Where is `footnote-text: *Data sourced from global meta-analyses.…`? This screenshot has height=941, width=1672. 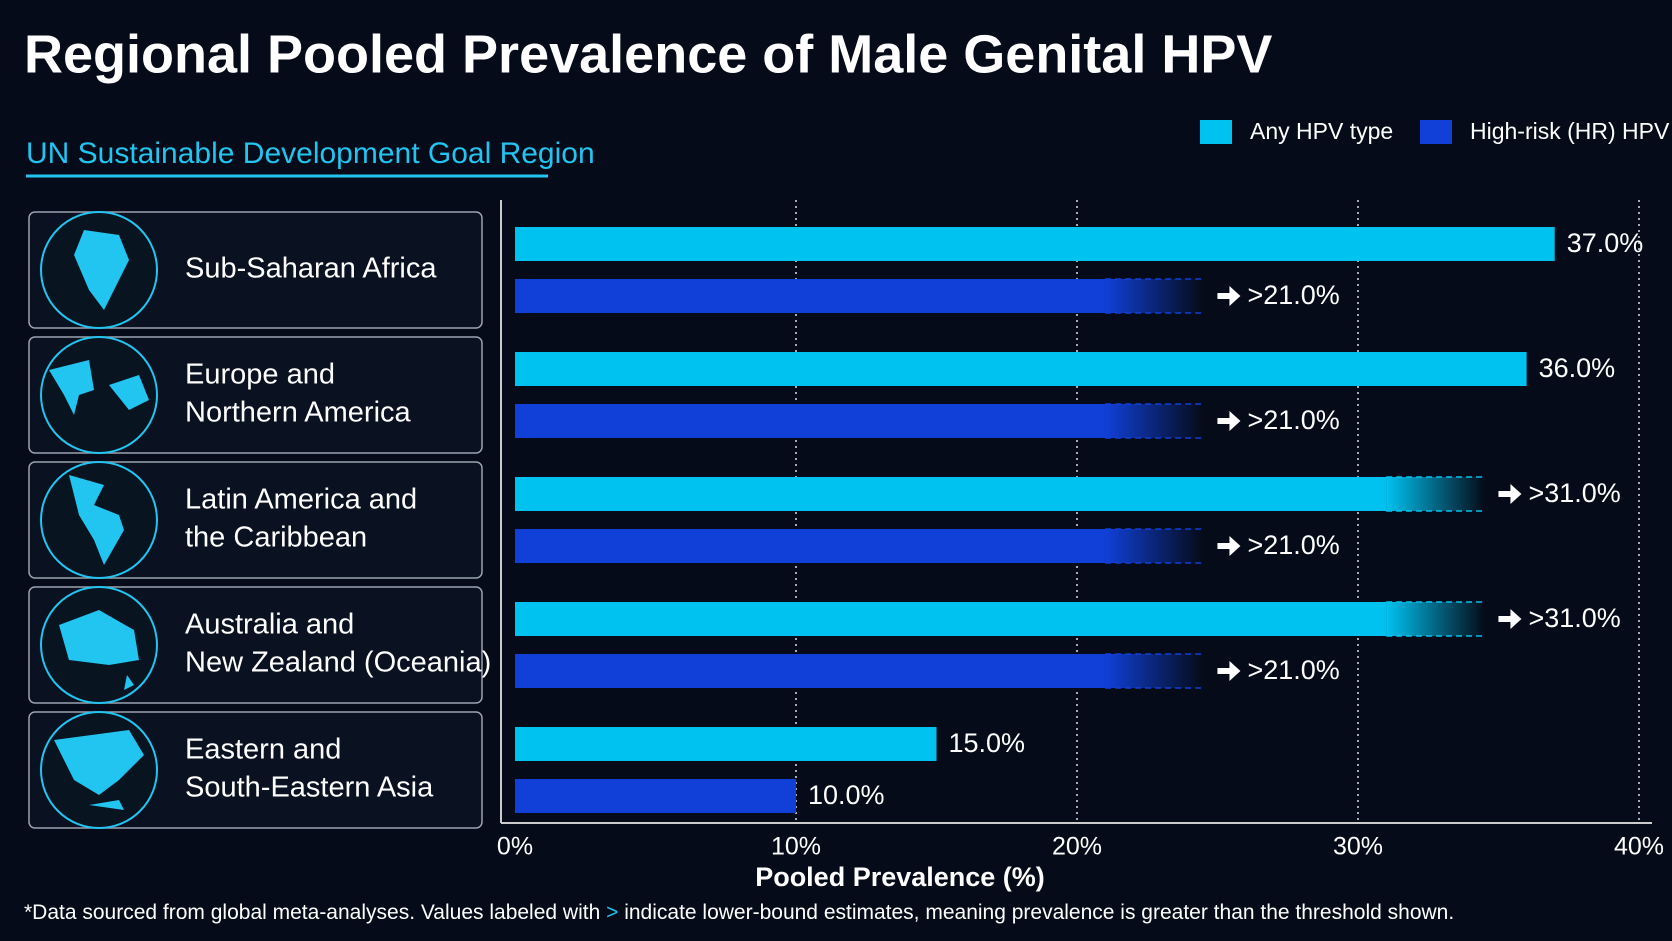 footnote-text: *Data sourced from global meta-analyses.… is located at coordinates (315, 912).